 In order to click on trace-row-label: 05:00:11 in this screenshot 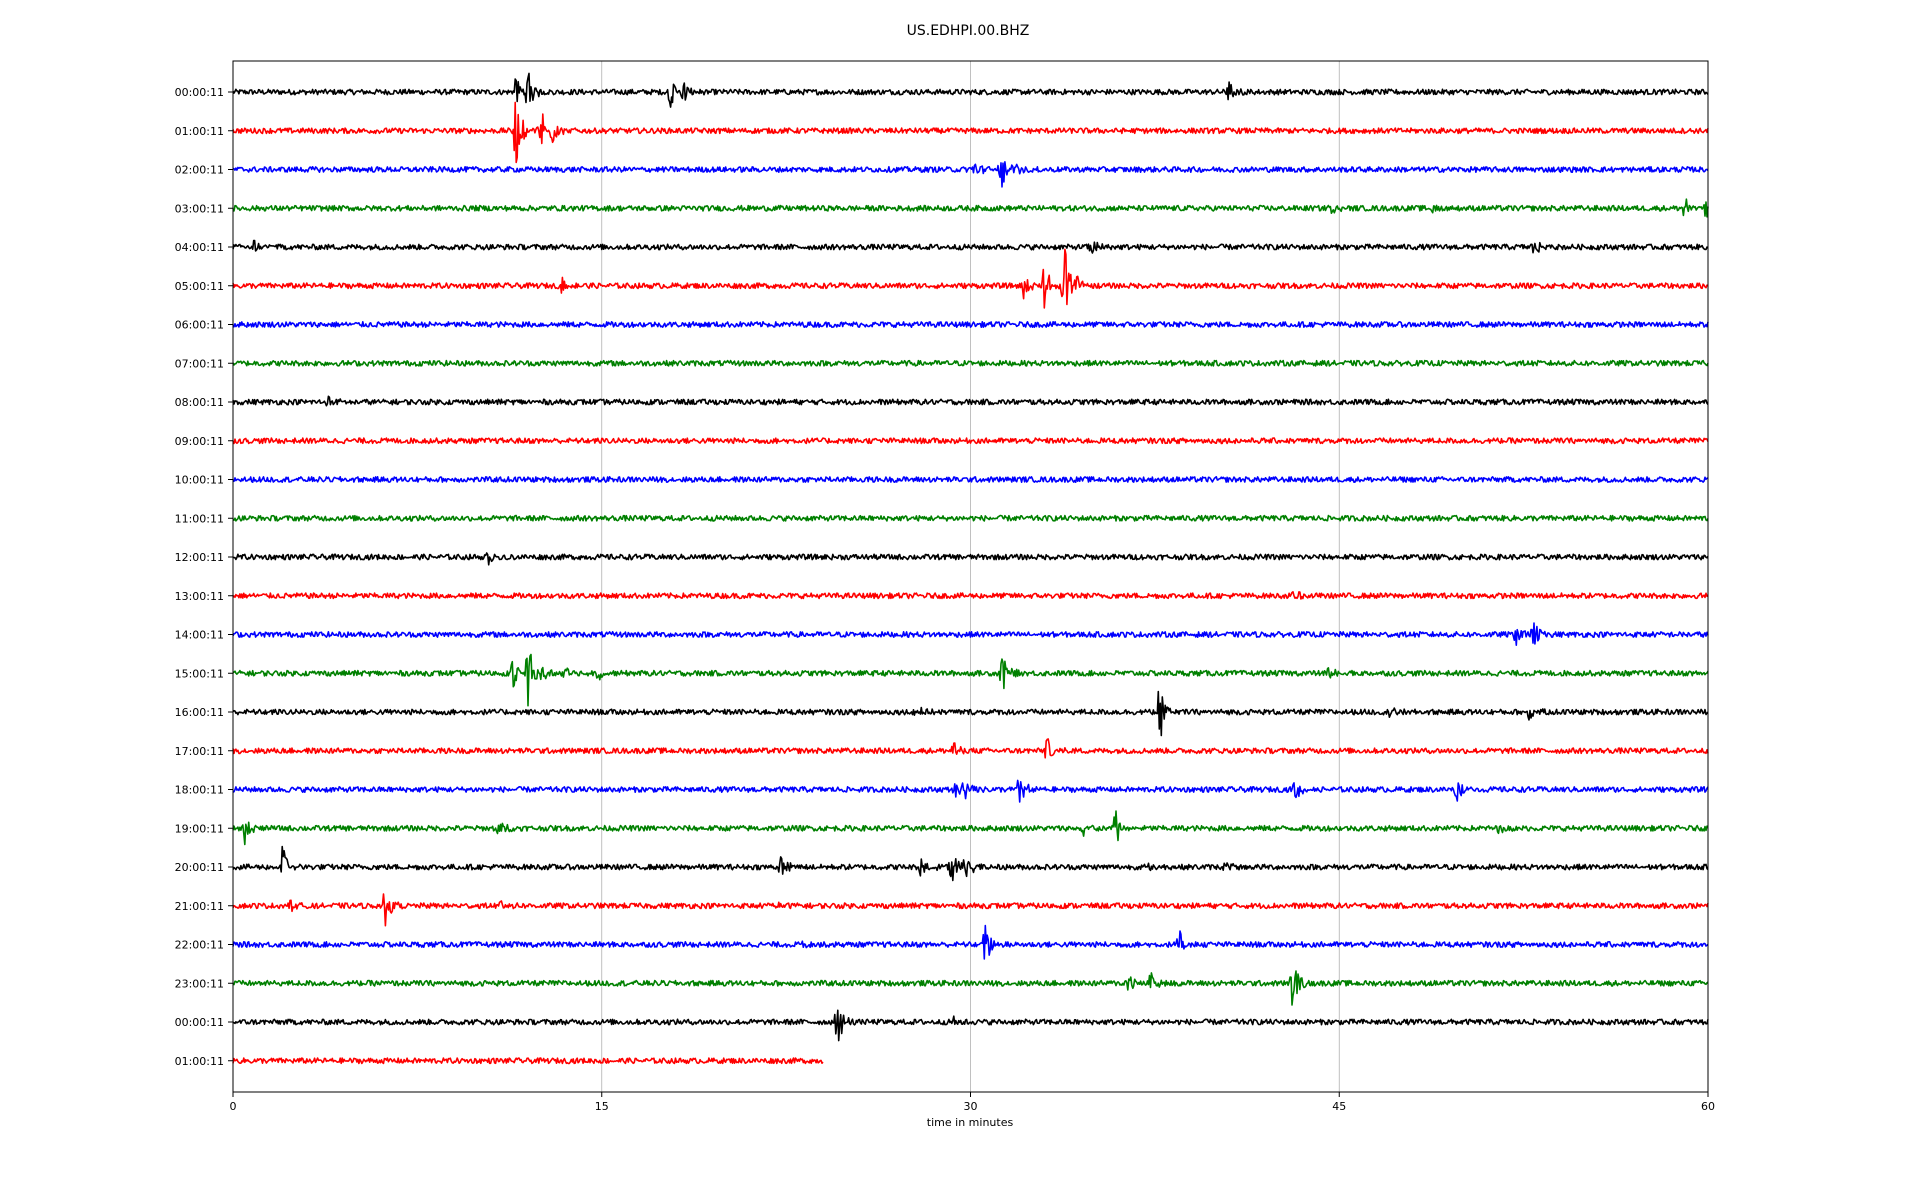, I will do `click(199, 286)`.